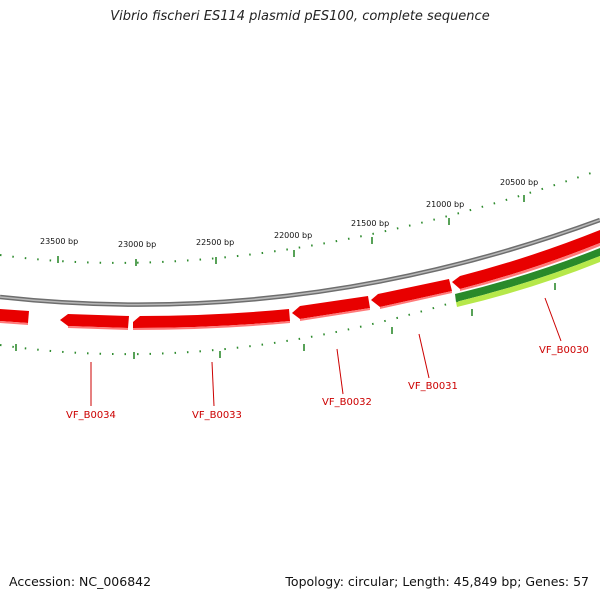  I want to click on gene-label-vf-b0032: VF_B0032, so click(347, 402).